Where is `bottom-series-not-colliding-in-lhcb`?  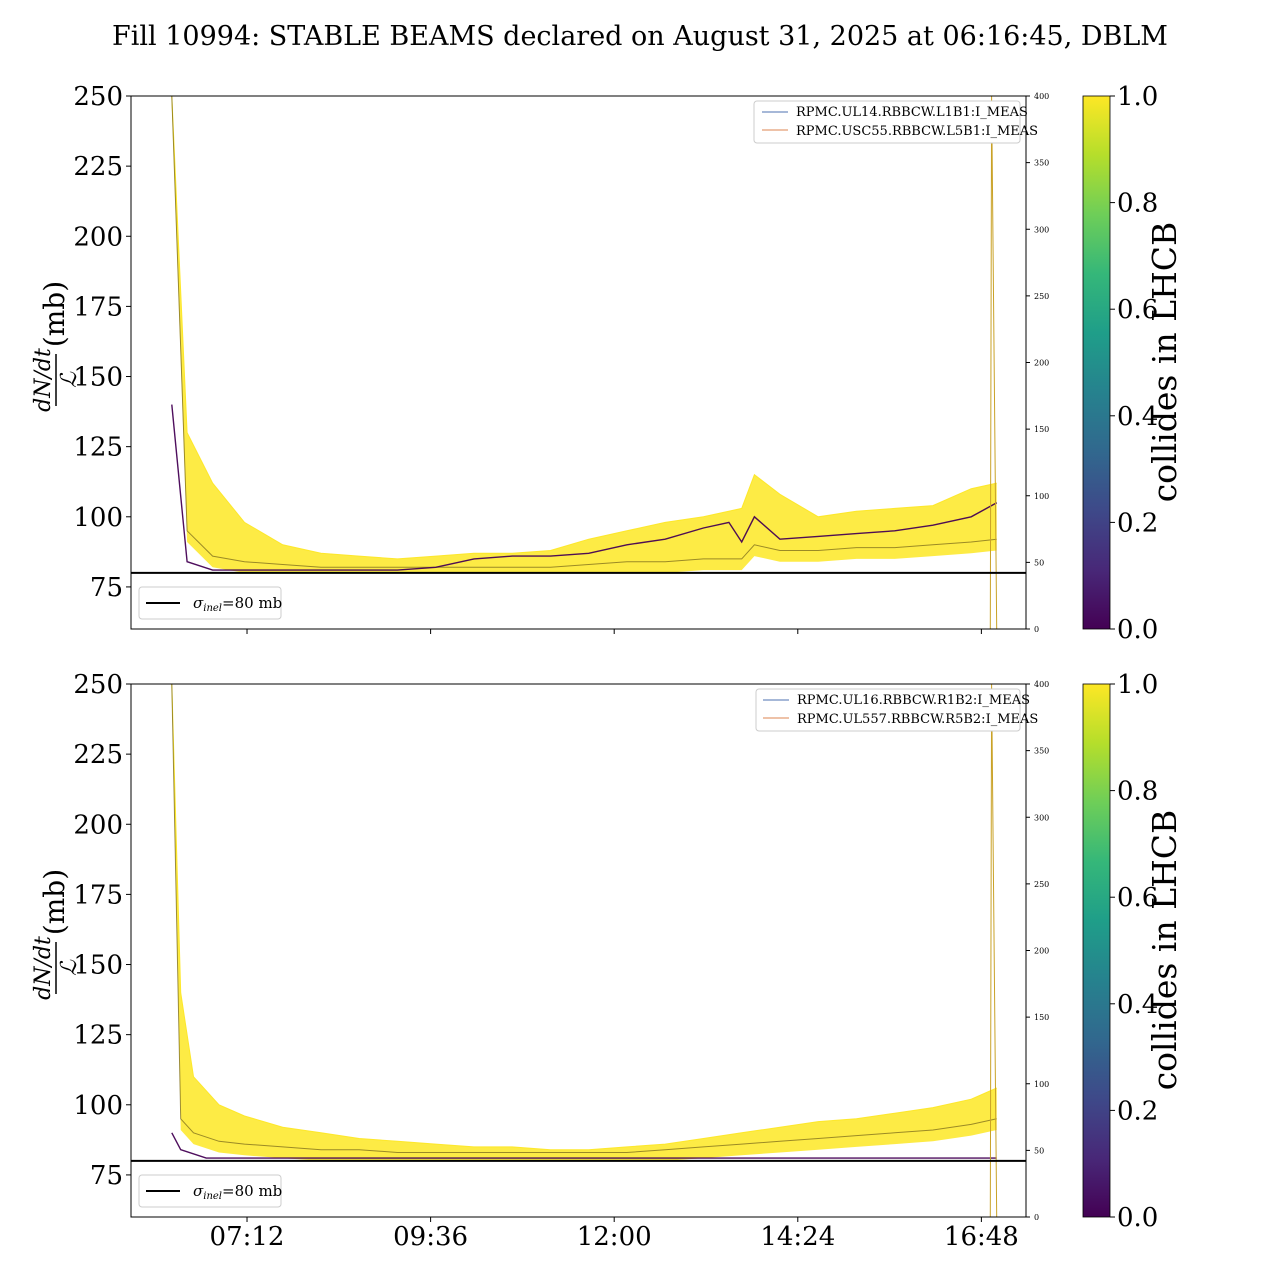
bottom-series-not-colliding-in-lhcb is located at coordinates (584, 1145).